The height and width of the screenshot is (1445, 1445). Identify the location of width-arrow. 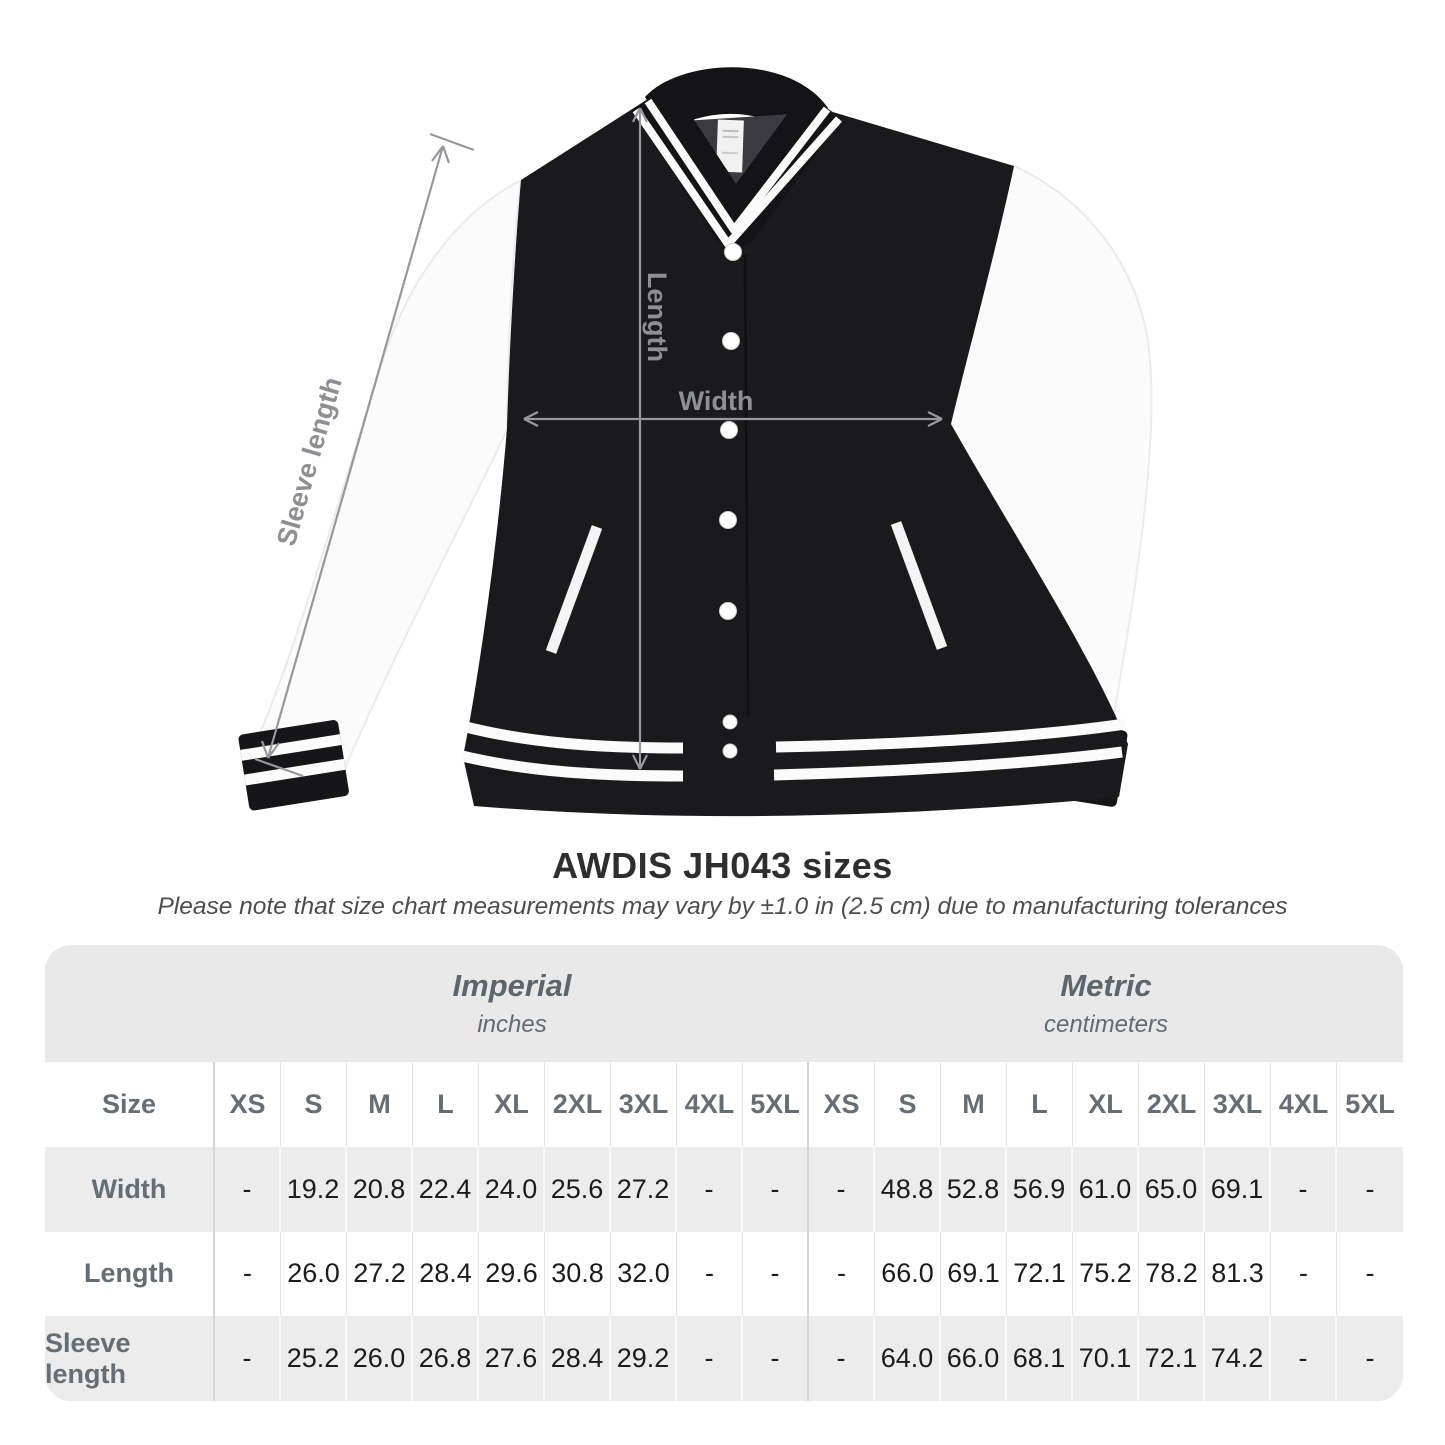
(733, 419).